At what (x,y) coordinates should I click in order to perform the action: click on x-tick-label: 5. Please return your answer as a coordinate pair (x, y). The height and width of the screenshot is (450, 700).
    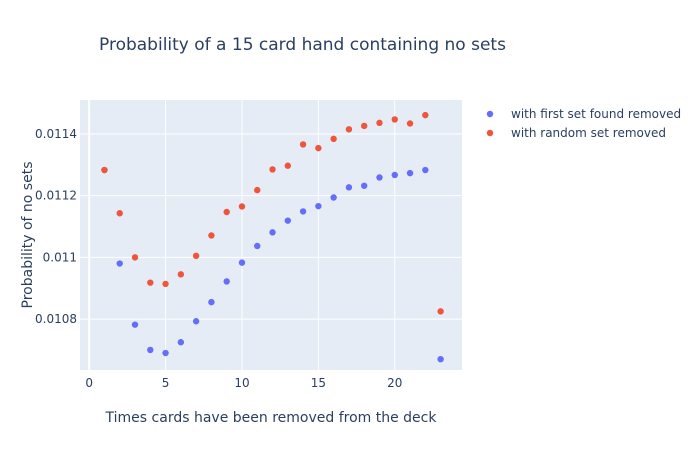
    Looking at the image, I should click on (166, 383).